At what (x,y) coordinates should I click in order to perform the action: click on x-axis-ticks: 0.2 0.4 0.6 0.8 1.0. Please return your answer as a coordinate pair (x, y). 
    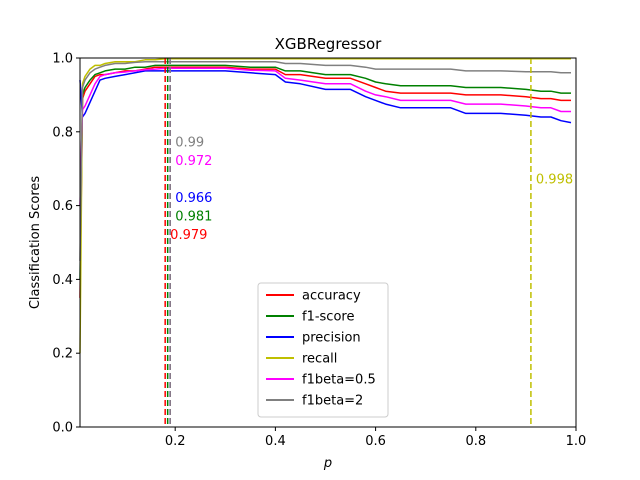
    Looking at the image, I should click on (375, 438).